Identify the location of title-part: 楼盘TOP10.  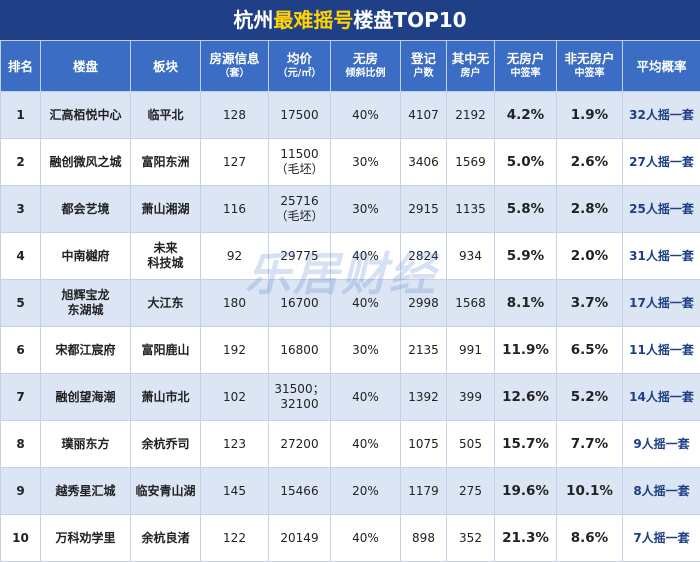
(410, 20).